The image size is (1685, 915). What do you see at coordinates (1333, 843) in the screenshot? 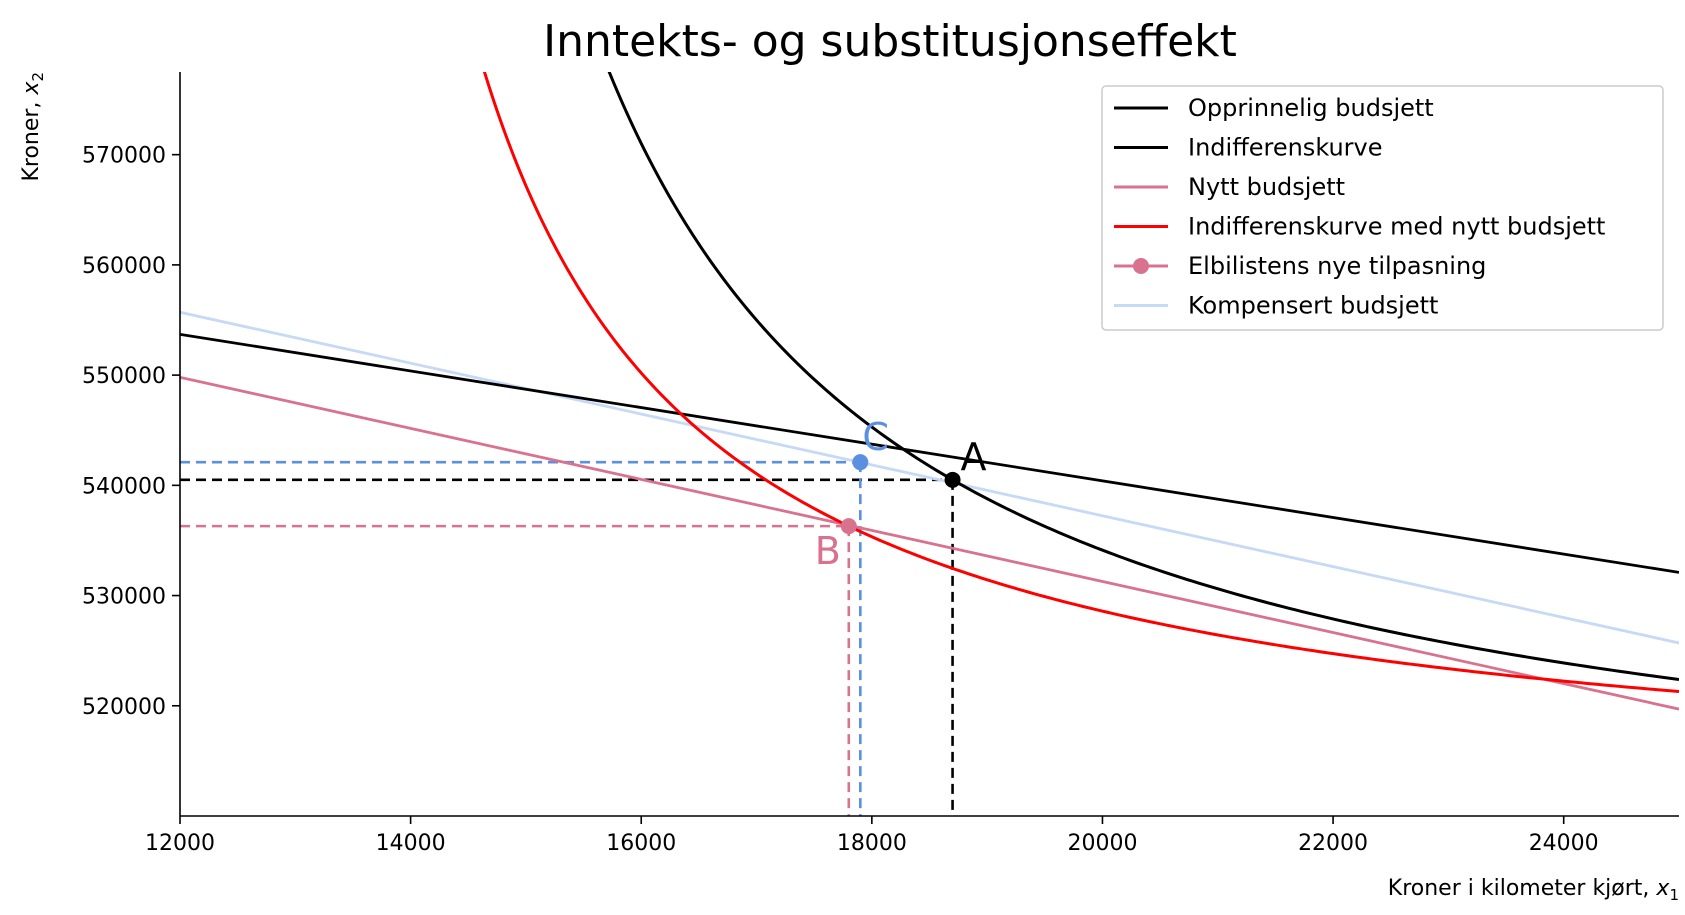
I see `x-tick-label: 22000` at bounding box center [1333, 843].